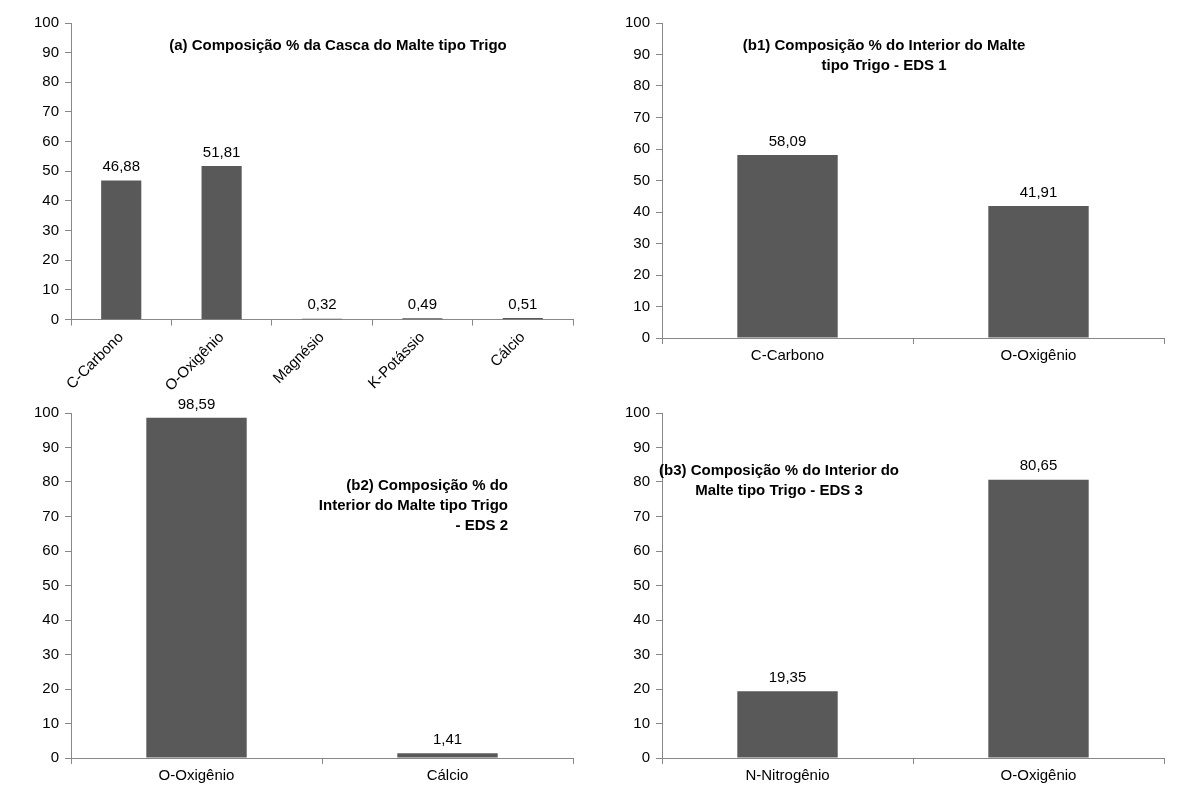 This screenshot has height=798, width=1193. Describe the element at coordinates (884, 54) in the screenshot. I see `text: (b1) Composição % do Interior do Malte tipo Trigo - EDS 1` at that location.